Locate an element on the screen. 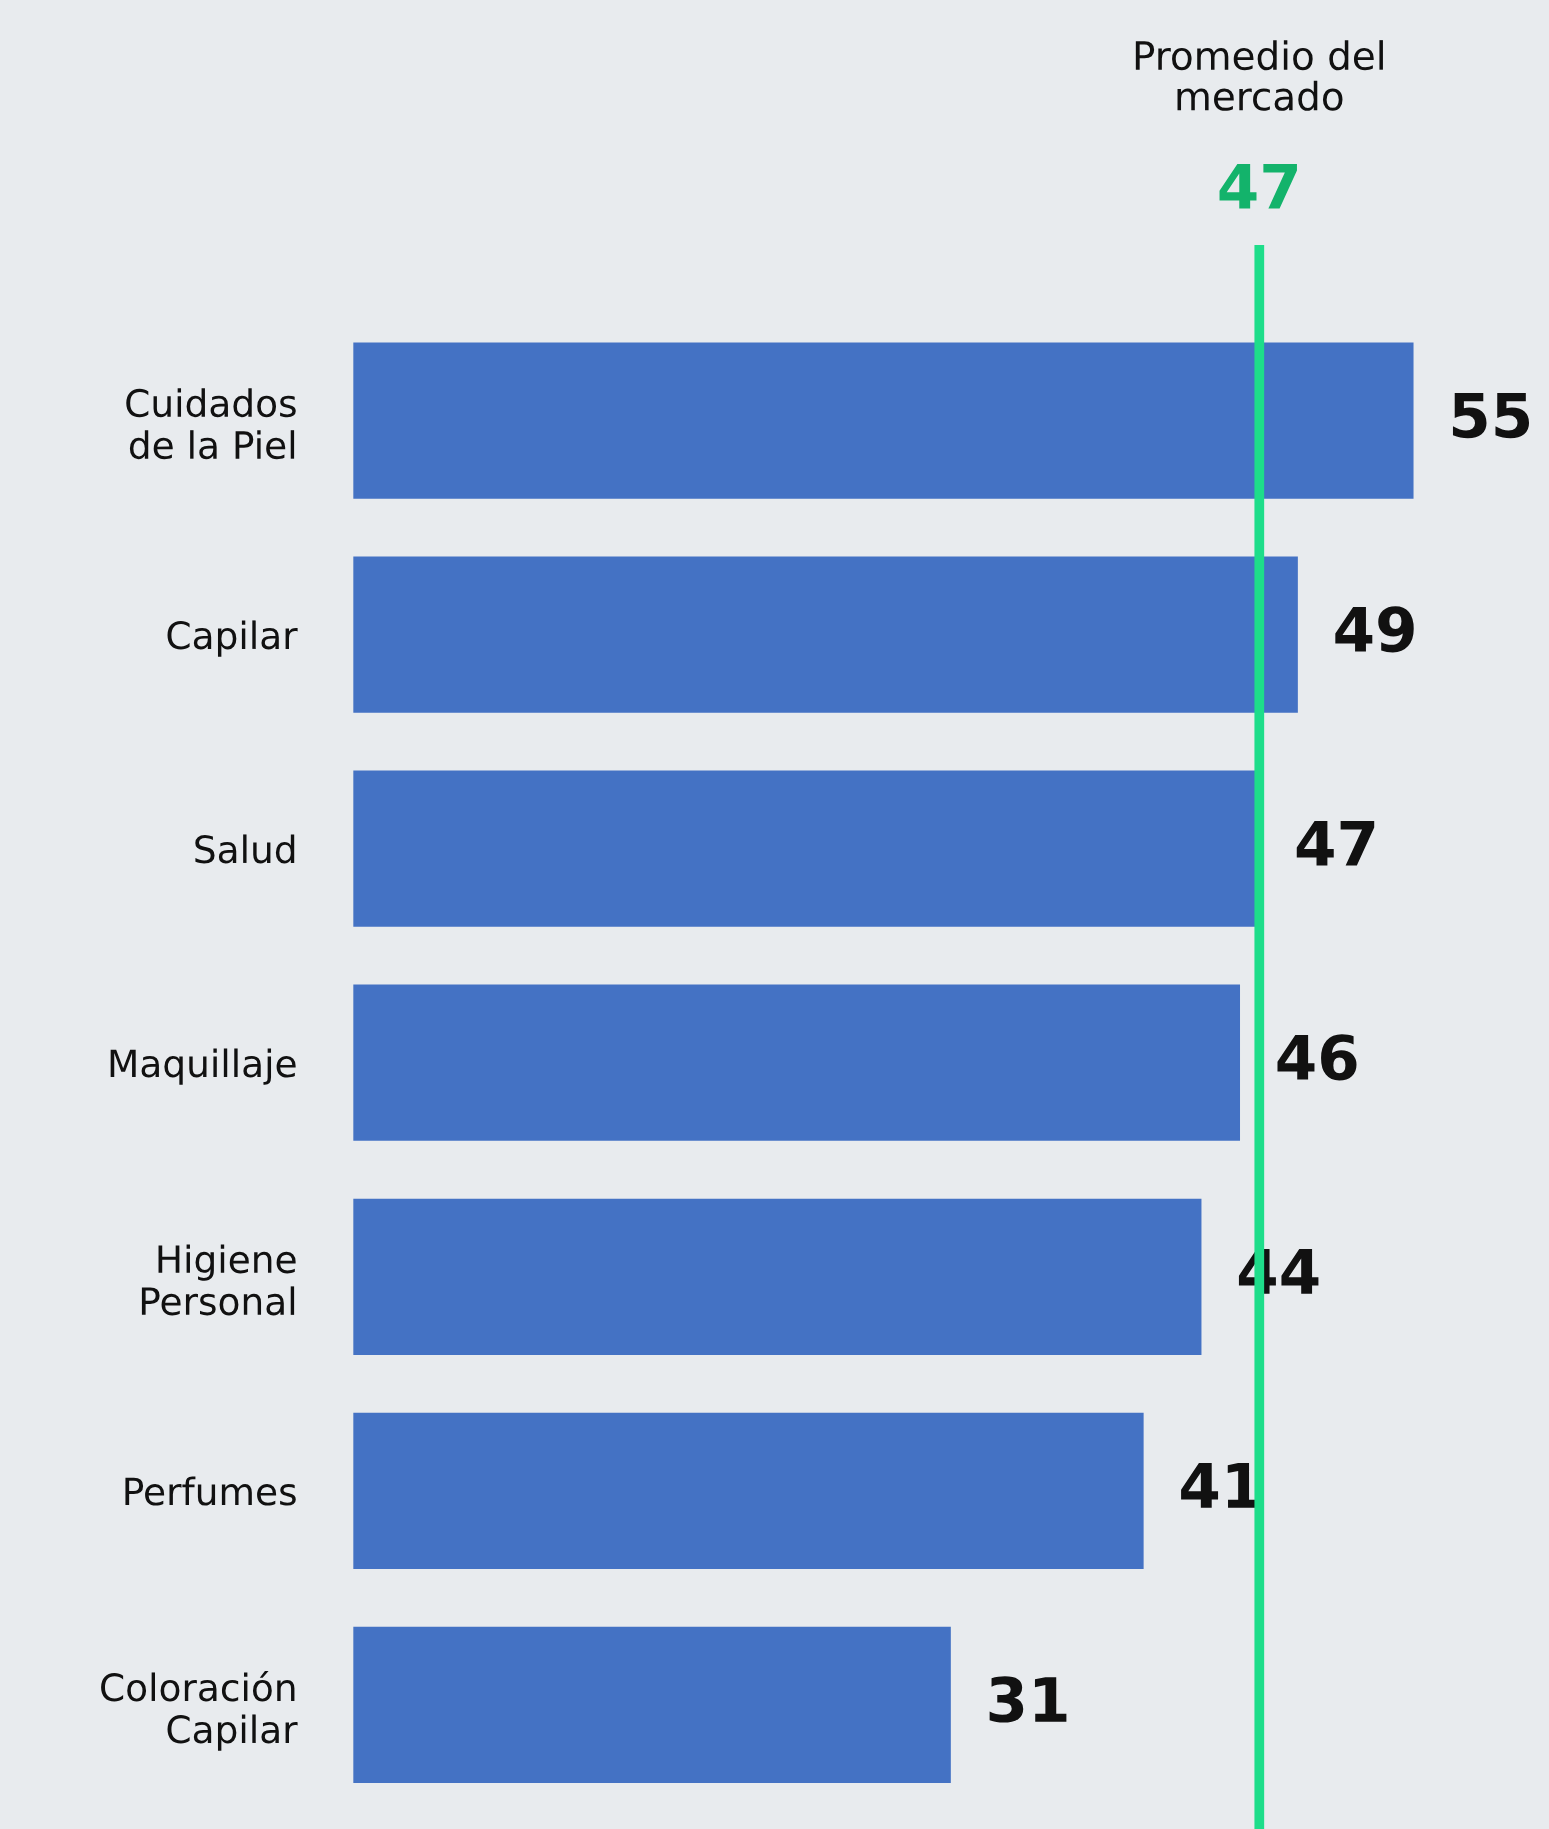 The height and width of the screenshot is (1829, 1549). y-tick-label: Maquillaje is located at coordinates (203, 1066).